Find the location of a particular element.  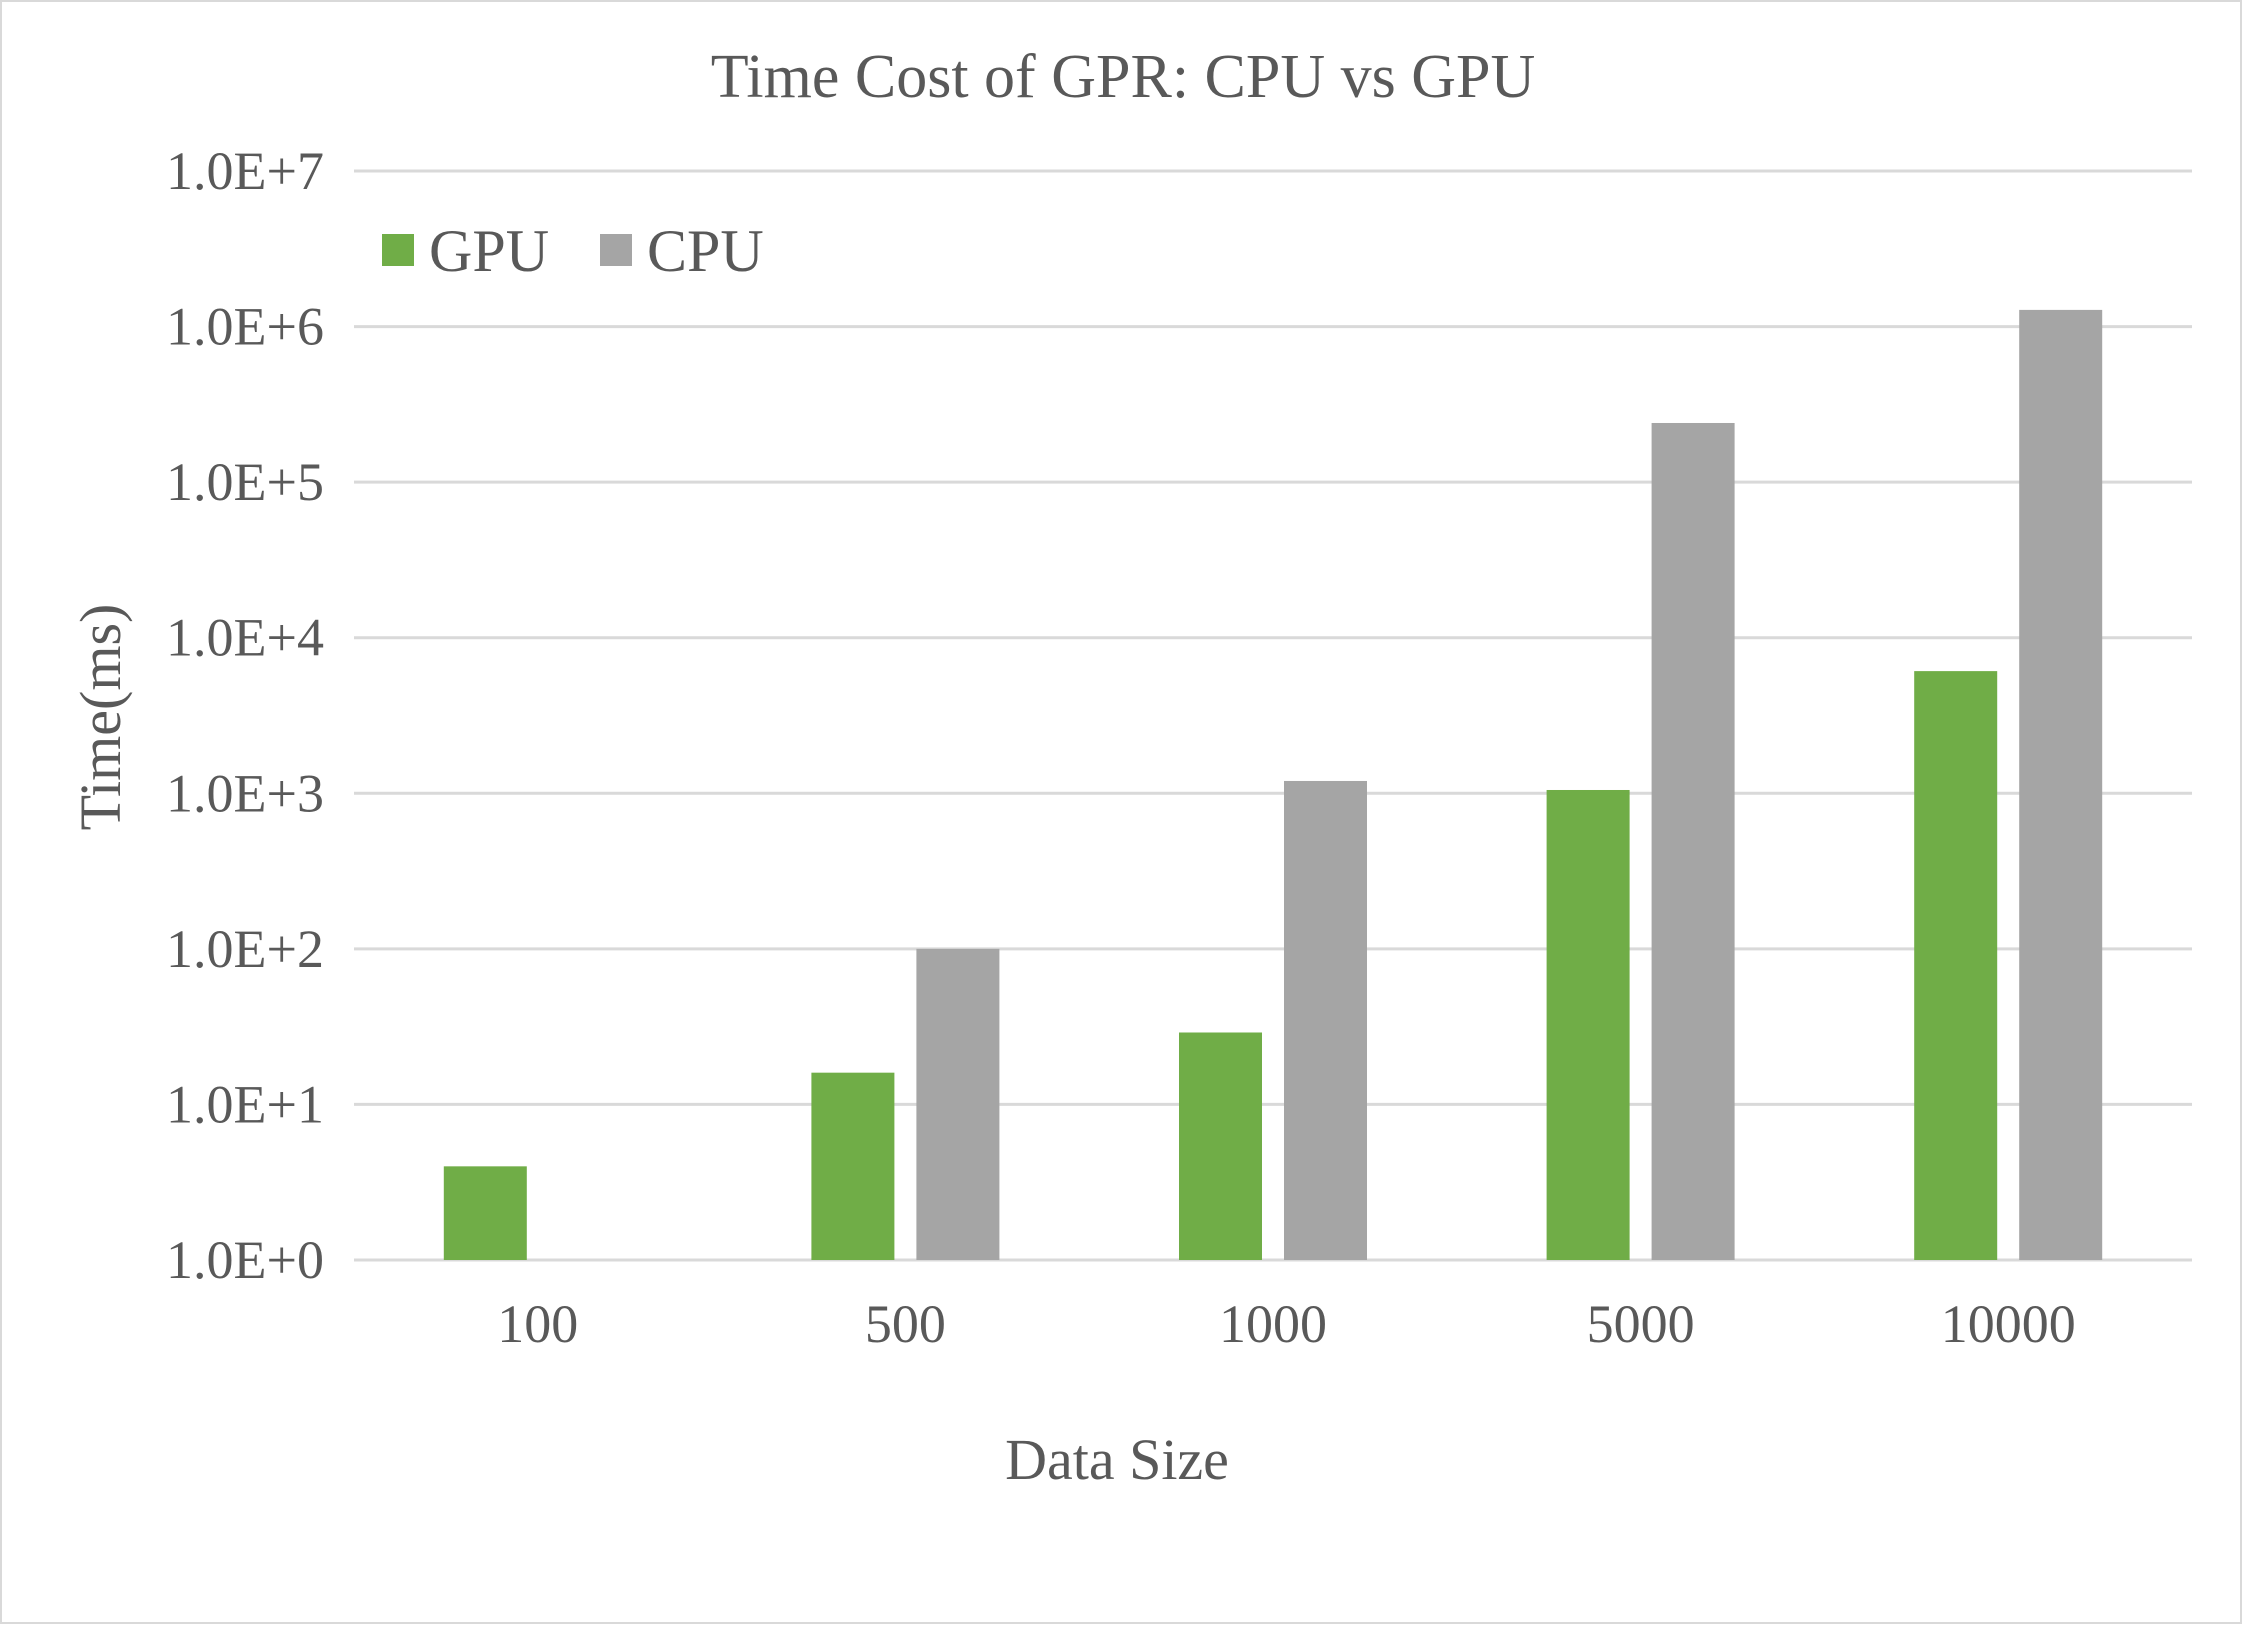

y-tick-label: 1.0E+3 is located at coordinates (245, 793).